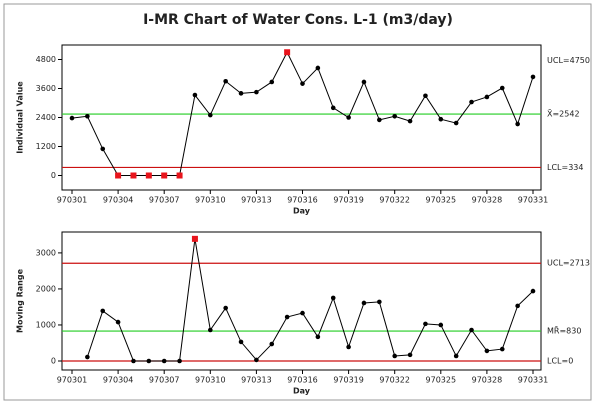  I want to click on x-tick-label: 970301, so click(72, 200).